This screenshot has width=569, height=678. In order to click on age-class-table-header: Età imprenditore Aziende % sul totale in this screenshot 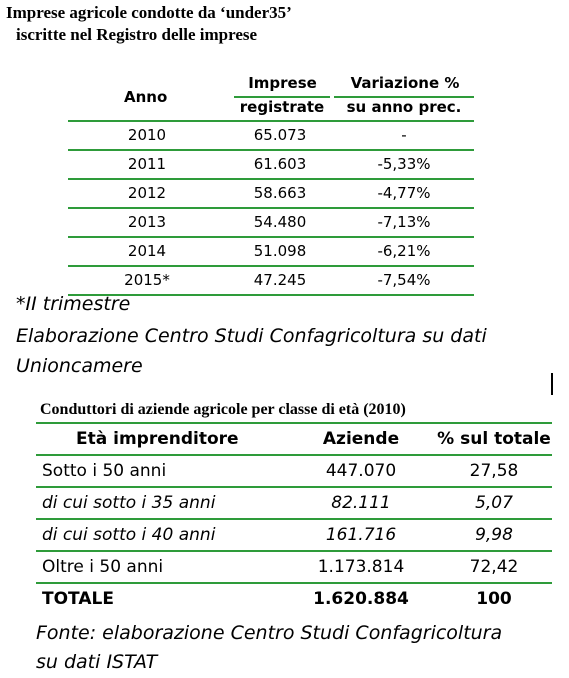, I will do `click(294, 440)`.